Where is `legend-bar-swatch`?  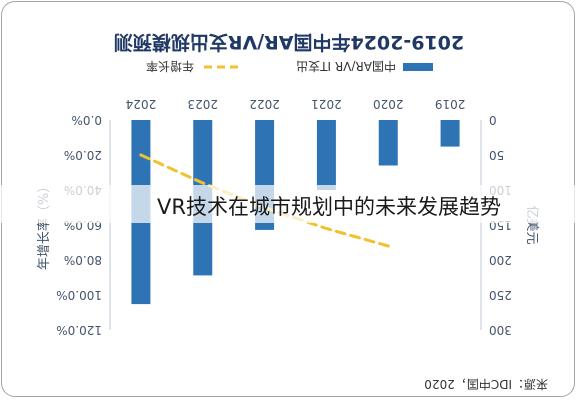
legend-bar-swatch is located at coordinates (418, 67).